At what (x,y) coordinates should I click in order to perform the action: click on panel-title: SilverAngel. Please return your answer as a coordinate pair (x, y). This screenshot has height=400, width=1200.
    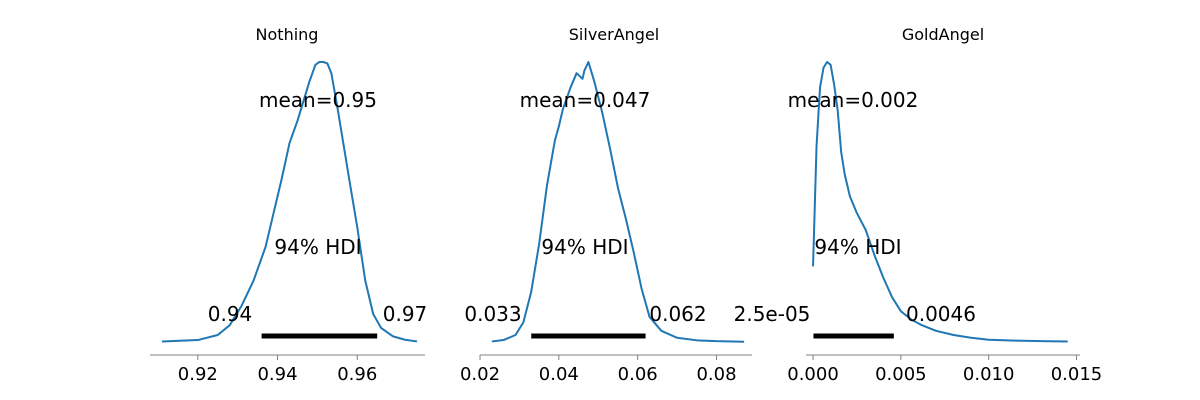
    Looking at the image, I should click on (614, 34).